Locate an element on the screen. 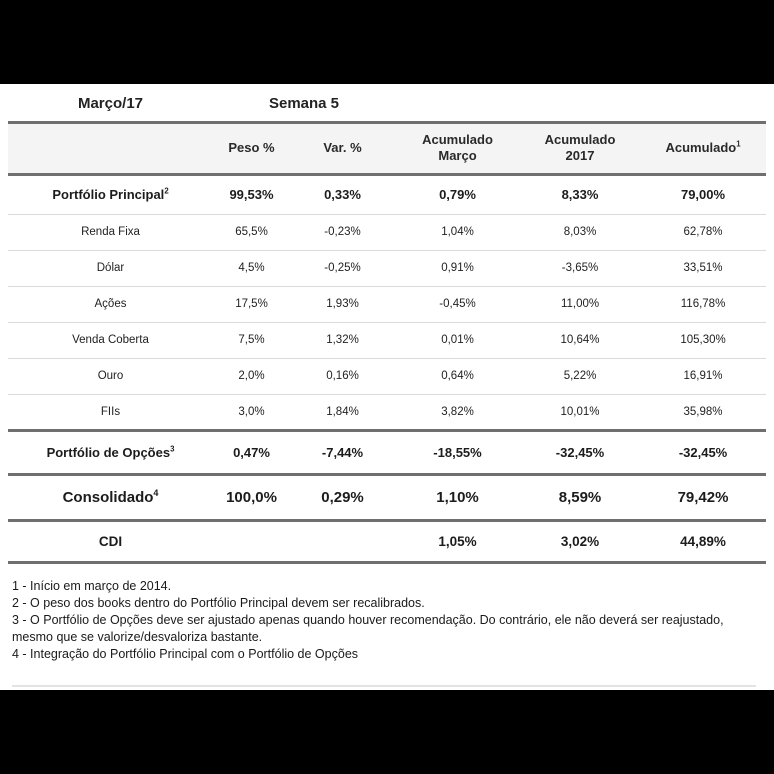 The height and width of the screenshot is (774, 774). row-label-text: Consolidado is located at coordinates (108, 497).